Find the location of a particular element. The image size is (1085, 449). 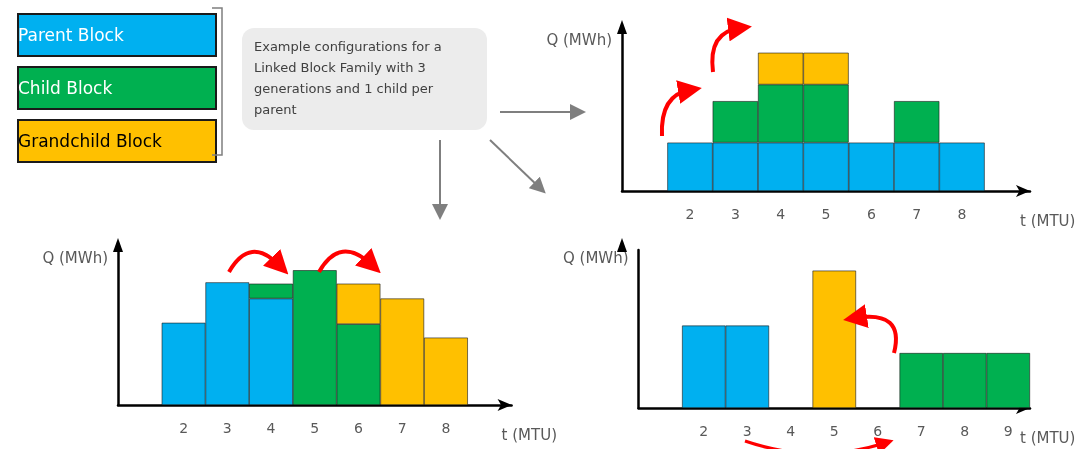

text: Example configurations for a Linked Block Family with 3 generations and 1 child per parent is located at coordinates (350, 78).